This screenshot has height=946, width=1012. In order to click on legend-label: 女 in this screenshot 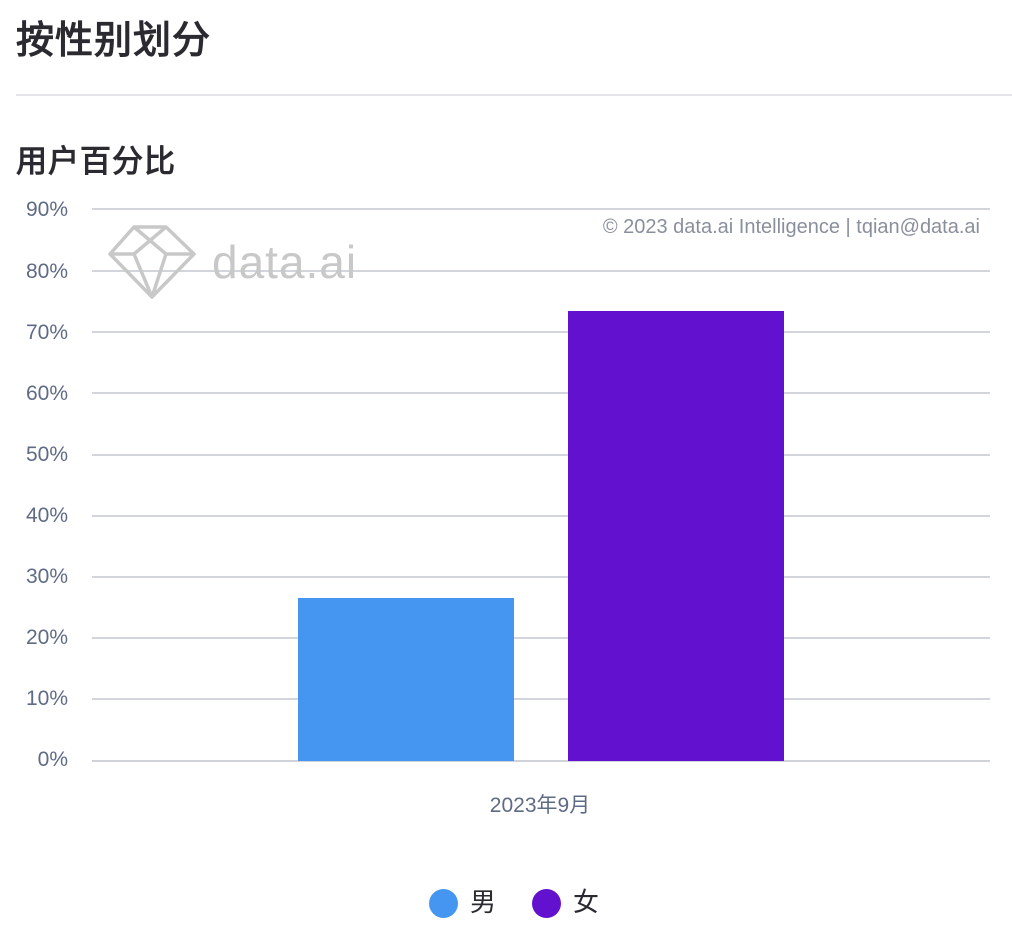, I will do `click(586, 903)`.